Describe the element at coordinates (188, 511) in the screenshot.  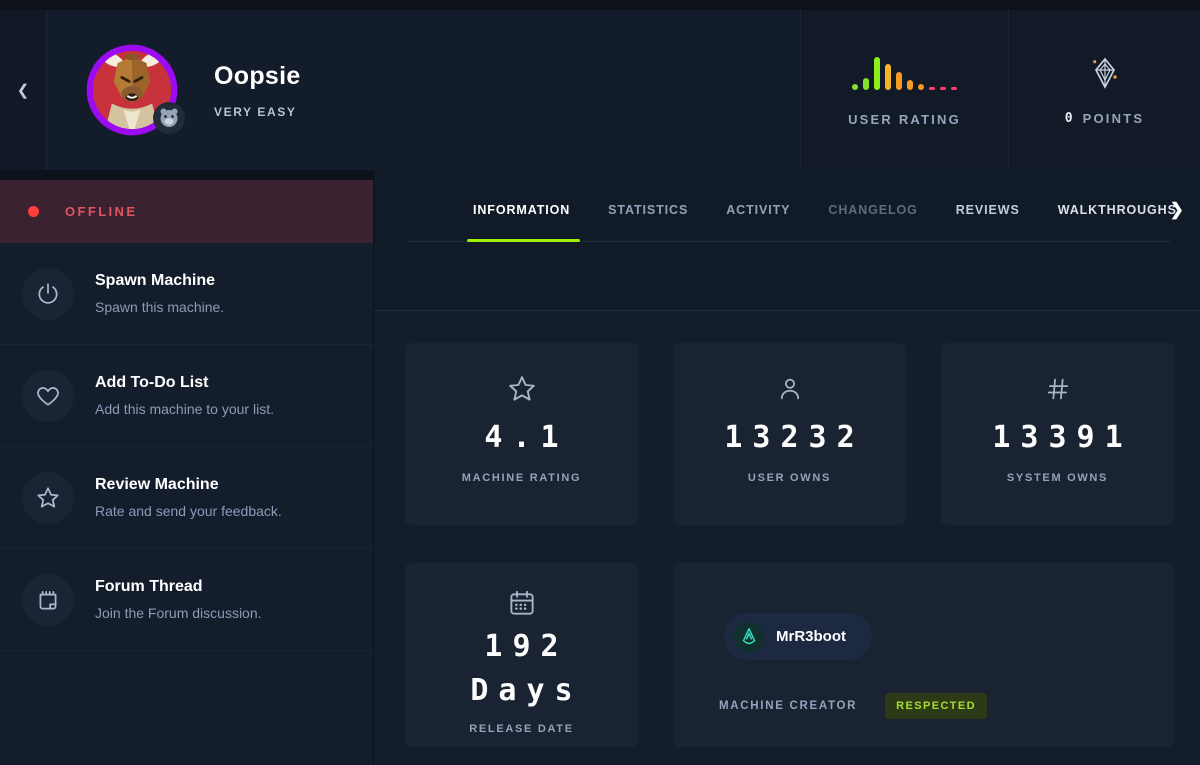
I see `sidebar-item-subtitle: Rate and send your feedback.` at that location.